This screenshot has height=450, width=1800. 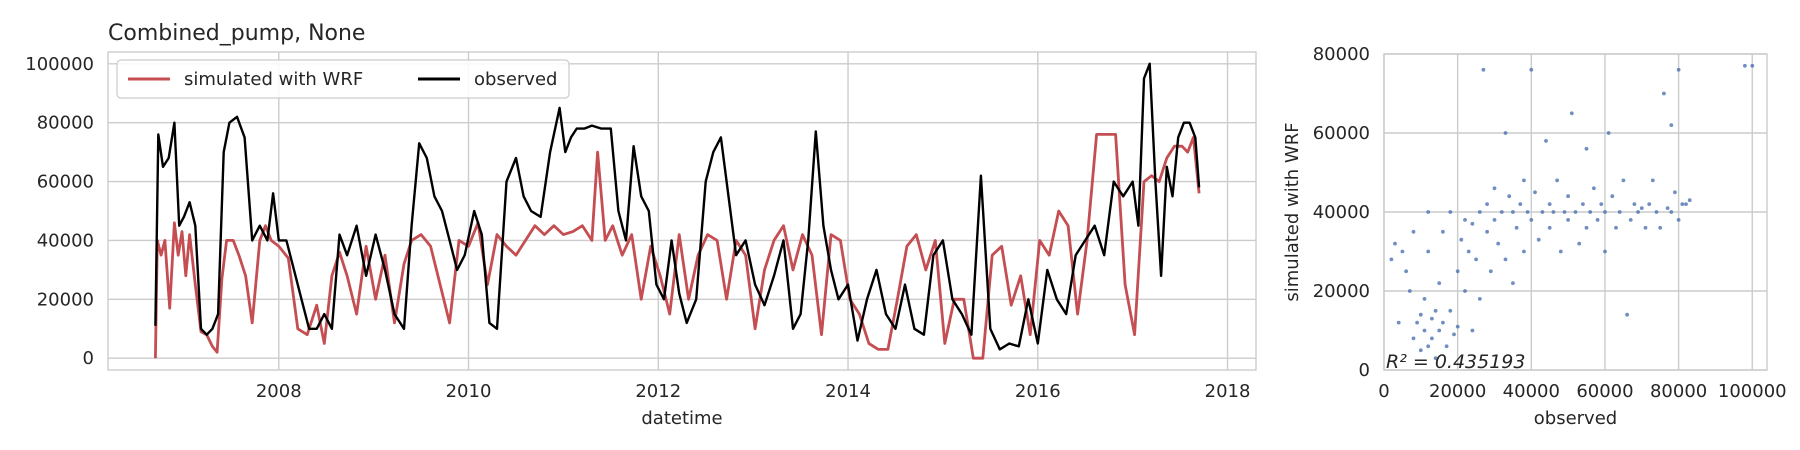 What do you see at coordinates (273, 79) in the screenshot?
I see `legend-label-simulated: simulated with WRF` at bounding box center [273, 79].